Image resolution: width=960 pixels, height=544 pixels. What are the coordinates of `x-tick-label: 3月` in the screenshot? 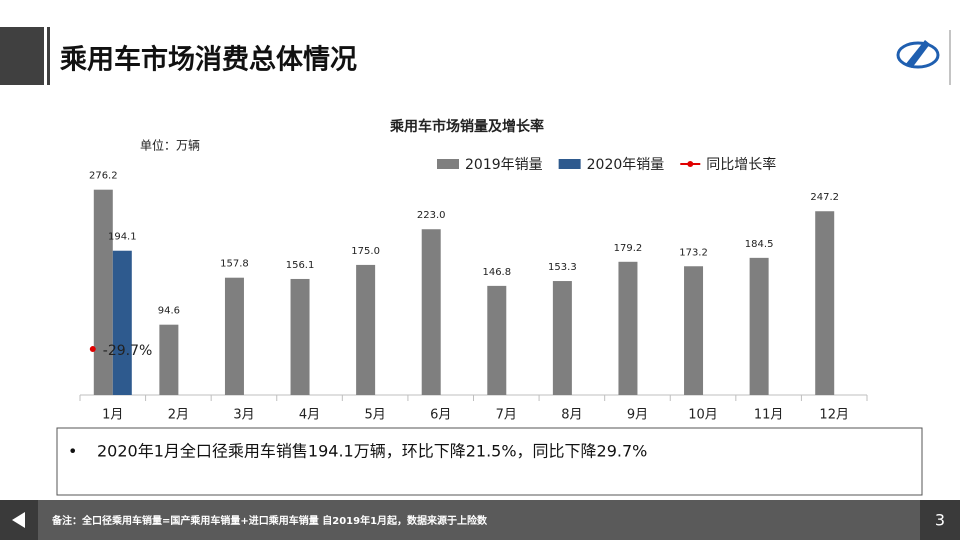 It's located at (243, 415).